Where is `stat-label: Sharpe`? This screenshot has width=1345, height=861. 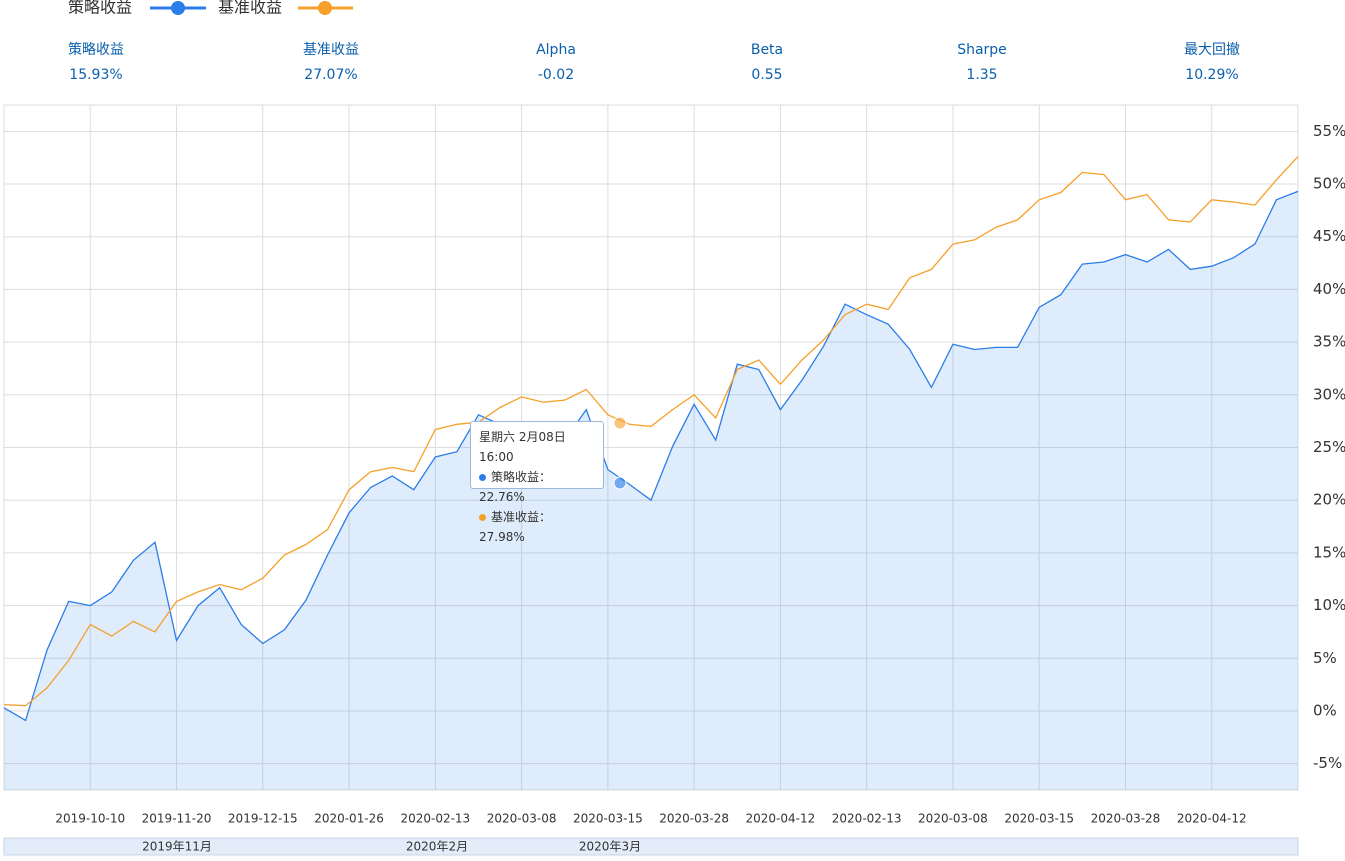 stat-label: Sharpe is located at coordinates (982, 50).